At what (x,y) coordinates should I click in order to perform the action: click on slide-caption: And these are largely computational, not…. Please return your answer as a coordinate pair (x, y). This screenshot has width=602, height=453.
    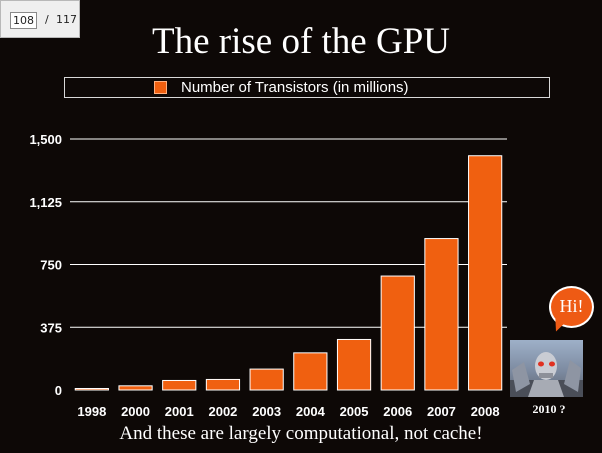
    Looking at the image, I should click on (301, 433).